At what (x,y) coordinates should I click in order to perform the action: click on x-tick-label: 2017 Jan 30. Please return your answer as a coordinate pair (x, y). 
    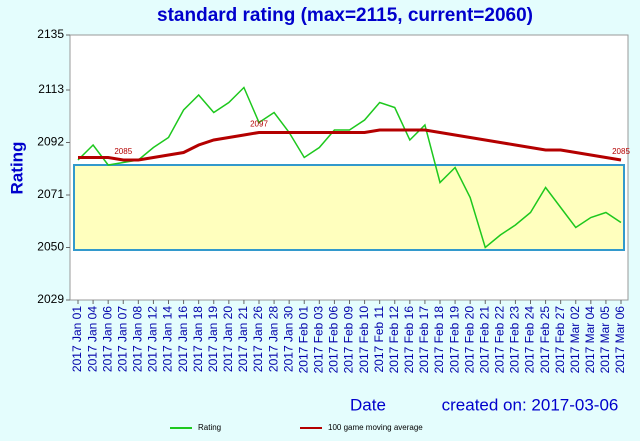
    Looking at the image, I should click on (288, 339).